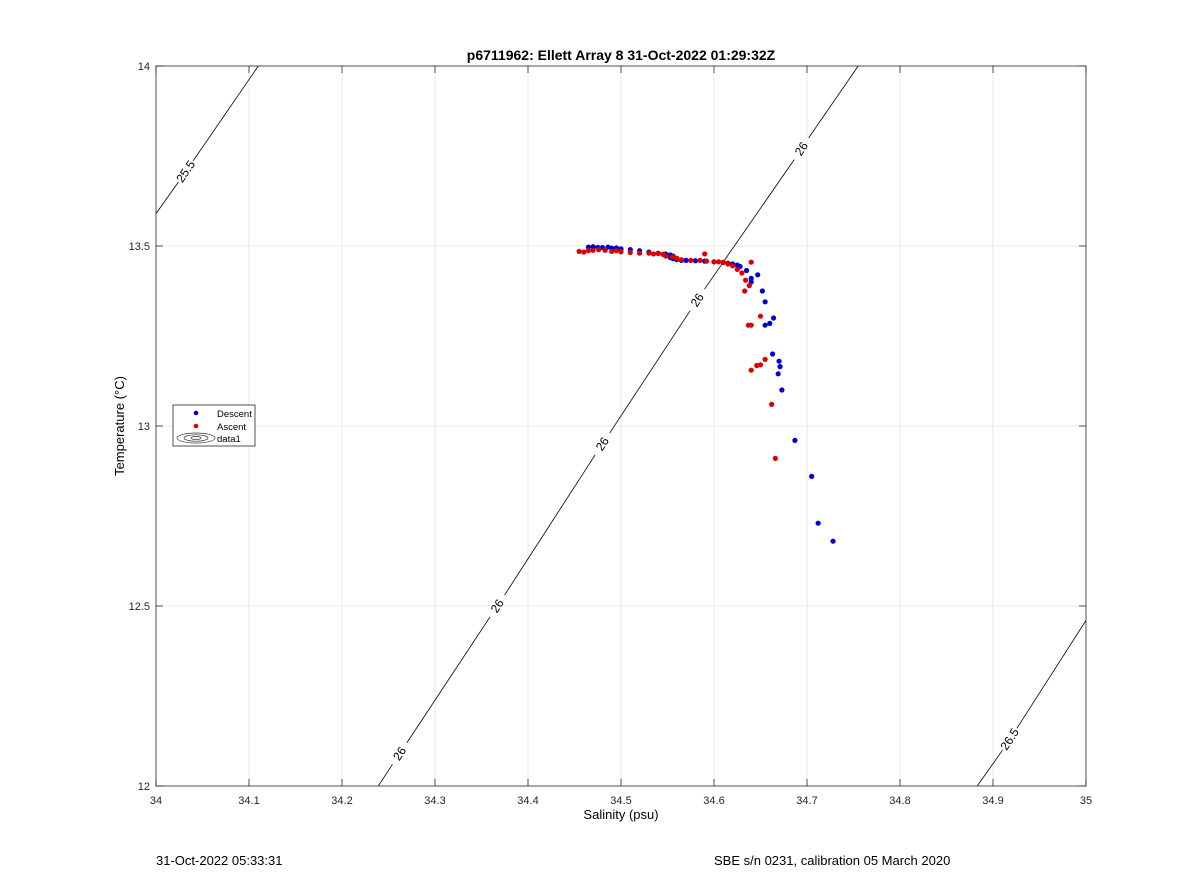  What do you see at coordinates (144, 787) in the screenshot?
I see `y-tick-label: 12` at bounding box center [144, 787].